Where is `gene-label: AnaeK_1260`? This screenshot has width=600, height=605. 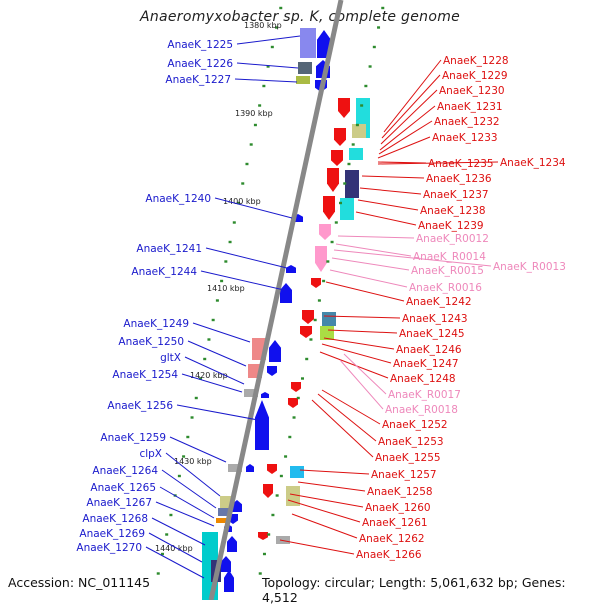
gene-label: AnaeK_1260 is located at coordinates (398, 508).